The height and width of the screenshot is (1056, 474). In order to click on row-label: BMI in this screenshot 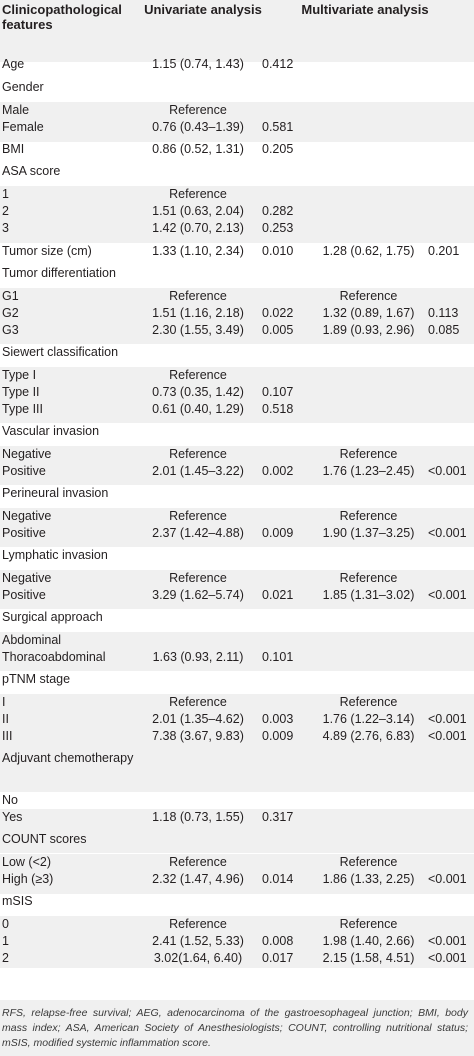, I will do `click(13, 149)`.